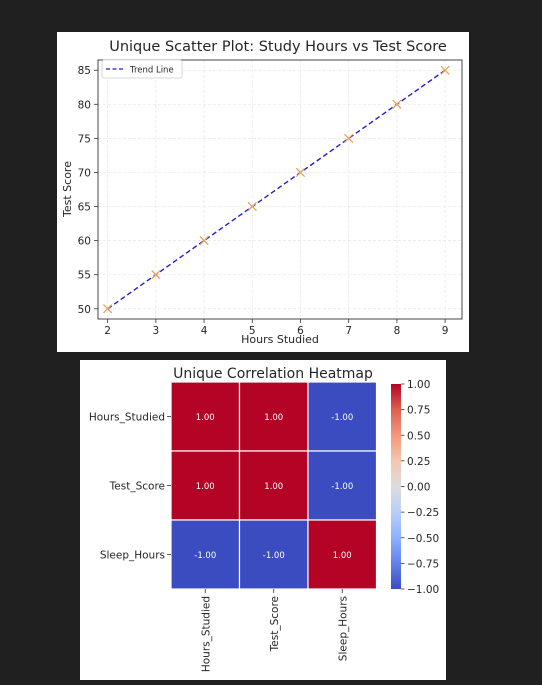 The image size is (542, 685). What do you see at coordinates (397, 331) in the screenshot?
I see `x-tick-label: 8` at bounding box center [397, 331].